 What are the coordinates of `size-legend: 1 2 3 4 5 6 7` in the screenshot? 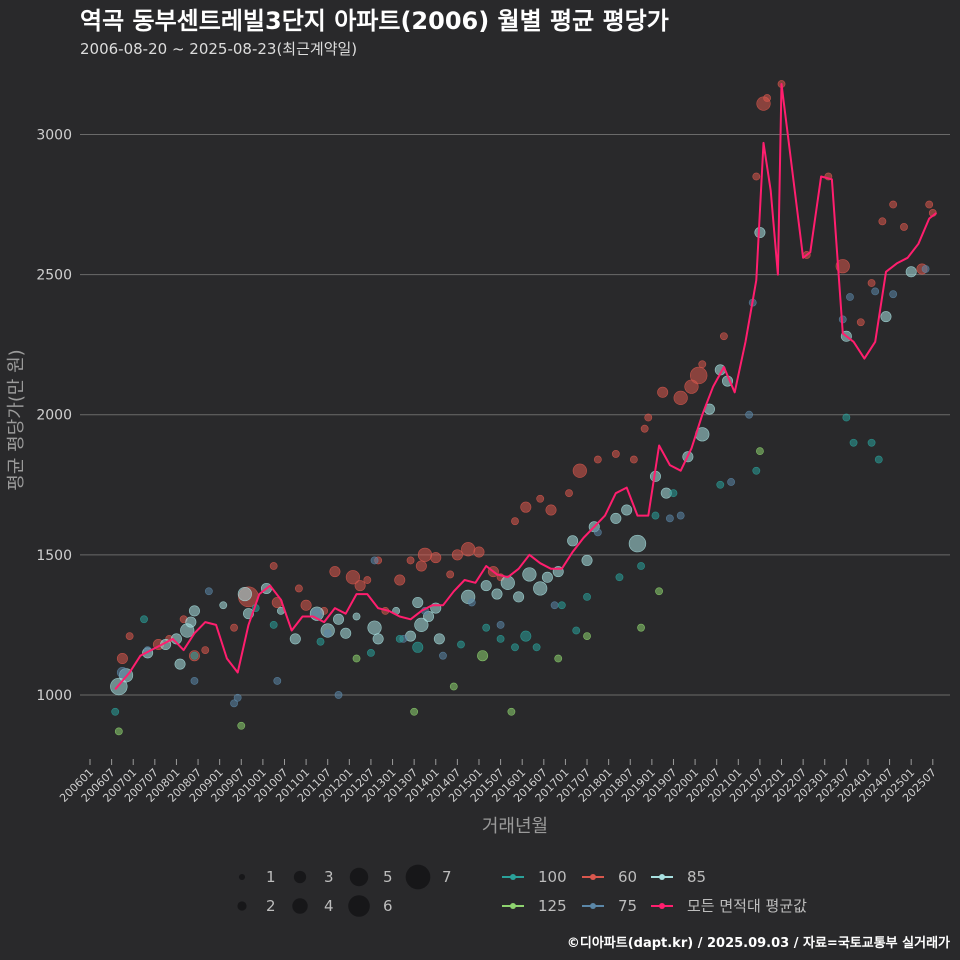 It's located at (344, 890).